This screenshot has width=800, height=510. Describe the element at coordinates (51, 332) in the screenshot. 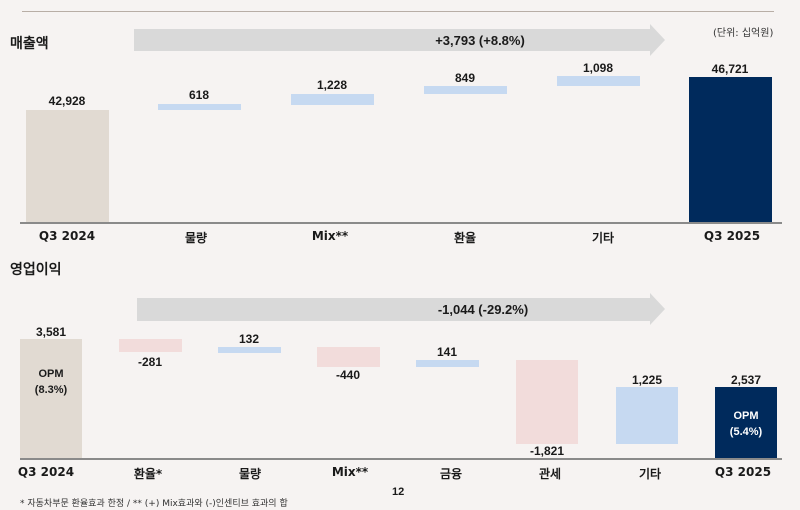

I see `op-value-q3-2024: 3,581` at that location.